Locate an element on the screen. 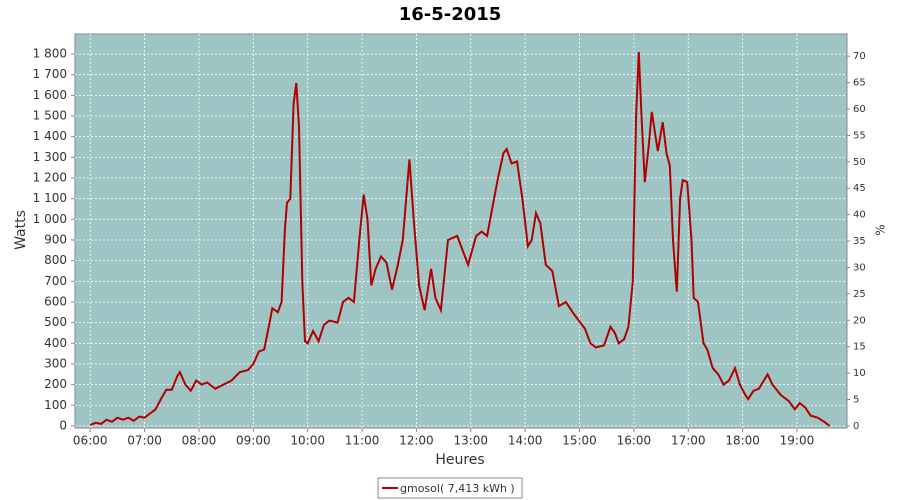  x-tick-label: 11:00 is located at coordinates (362, 441).